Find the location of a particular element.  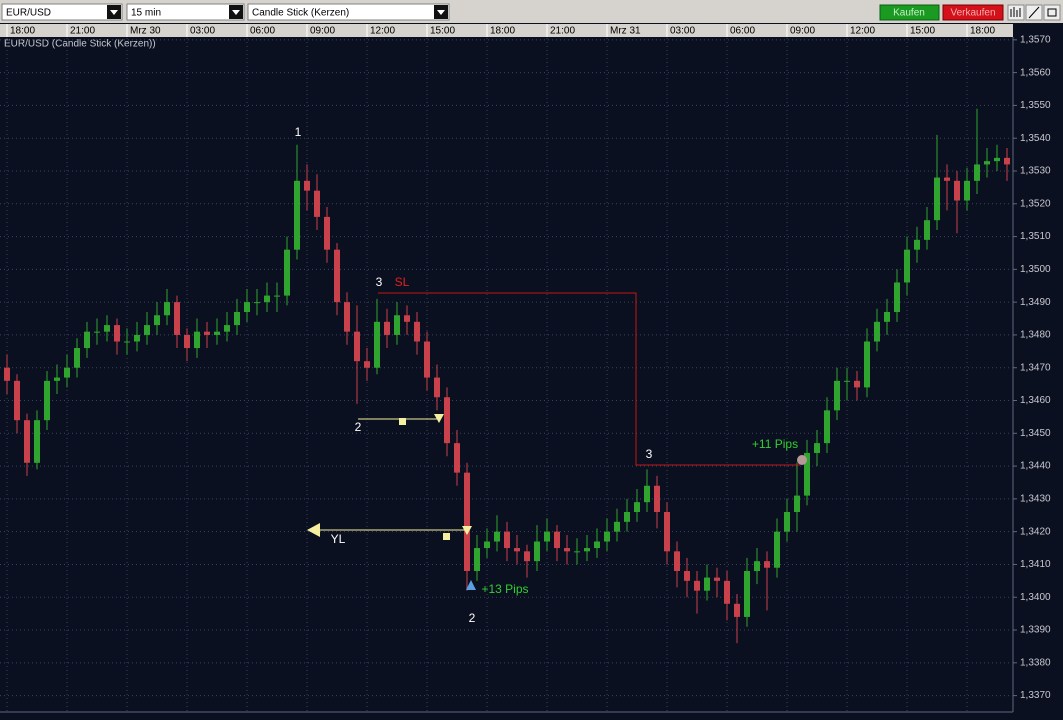

chart-type: Candle Stick (Kerzen) is located at coordinates (300, 13).